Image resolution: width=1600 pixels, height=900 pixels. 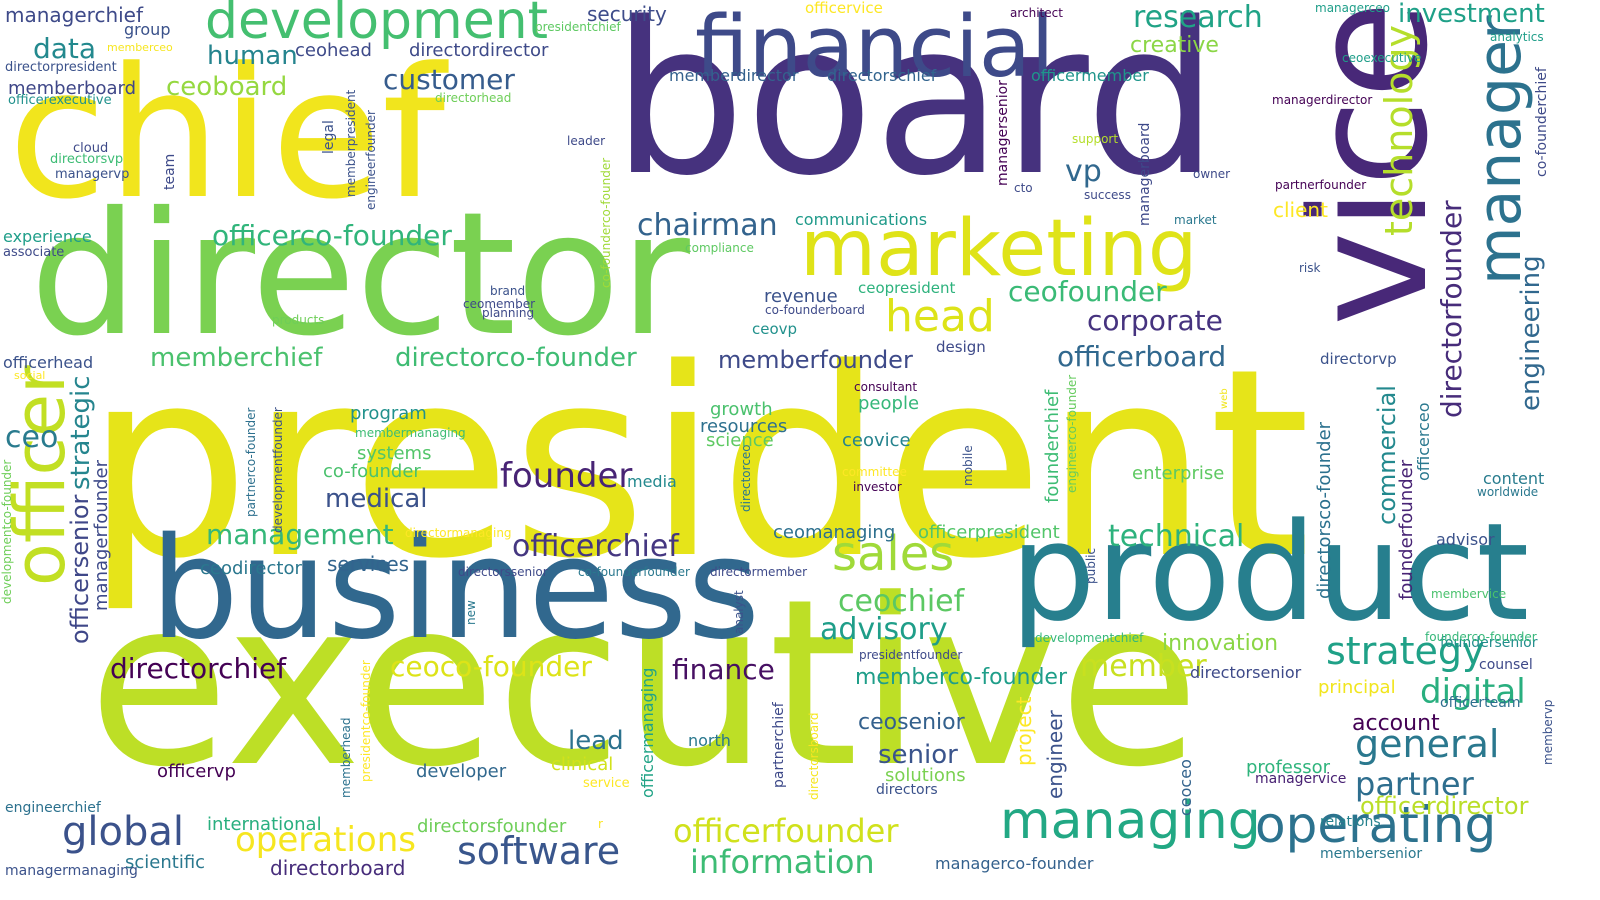 I want to click on word-membervp: membervp, so click(x=1548, y=732).